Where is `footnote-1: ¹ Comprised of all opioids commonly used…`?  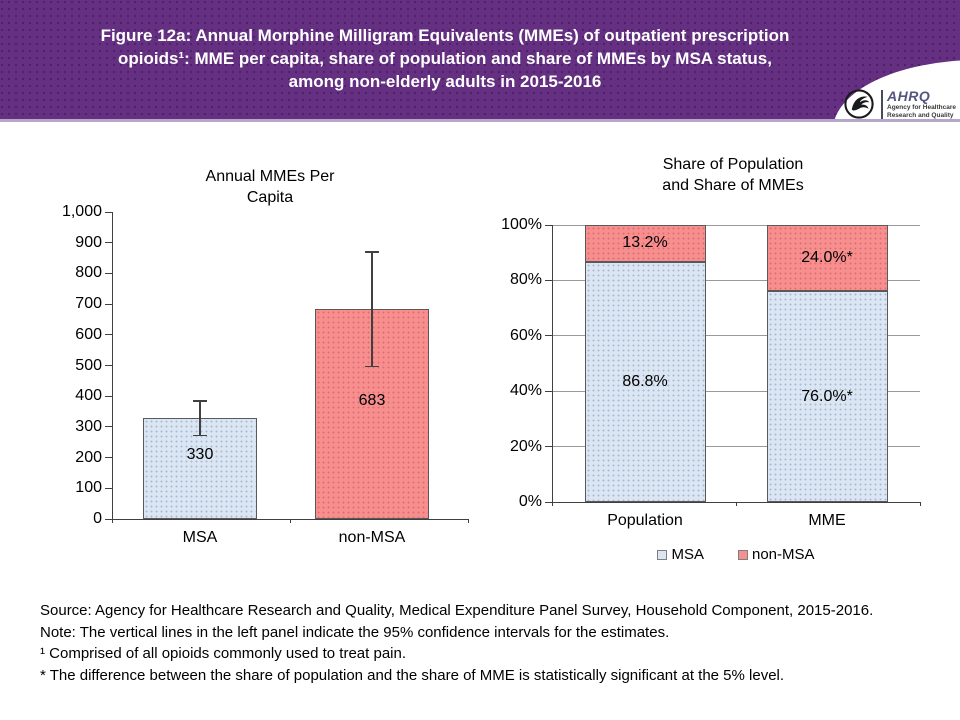 footnote-1: ¹ Comprised of all opioids commonly used… is located at coordinates (223, 653).